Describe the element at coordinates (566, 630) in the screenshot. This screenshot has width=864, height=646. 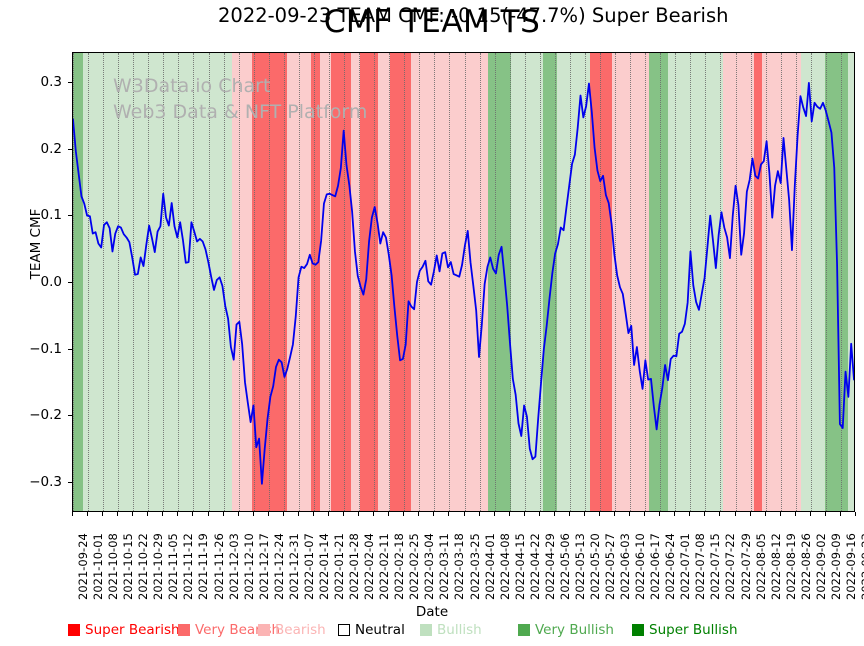
I see `legend-item: Very Bullish` at that location.